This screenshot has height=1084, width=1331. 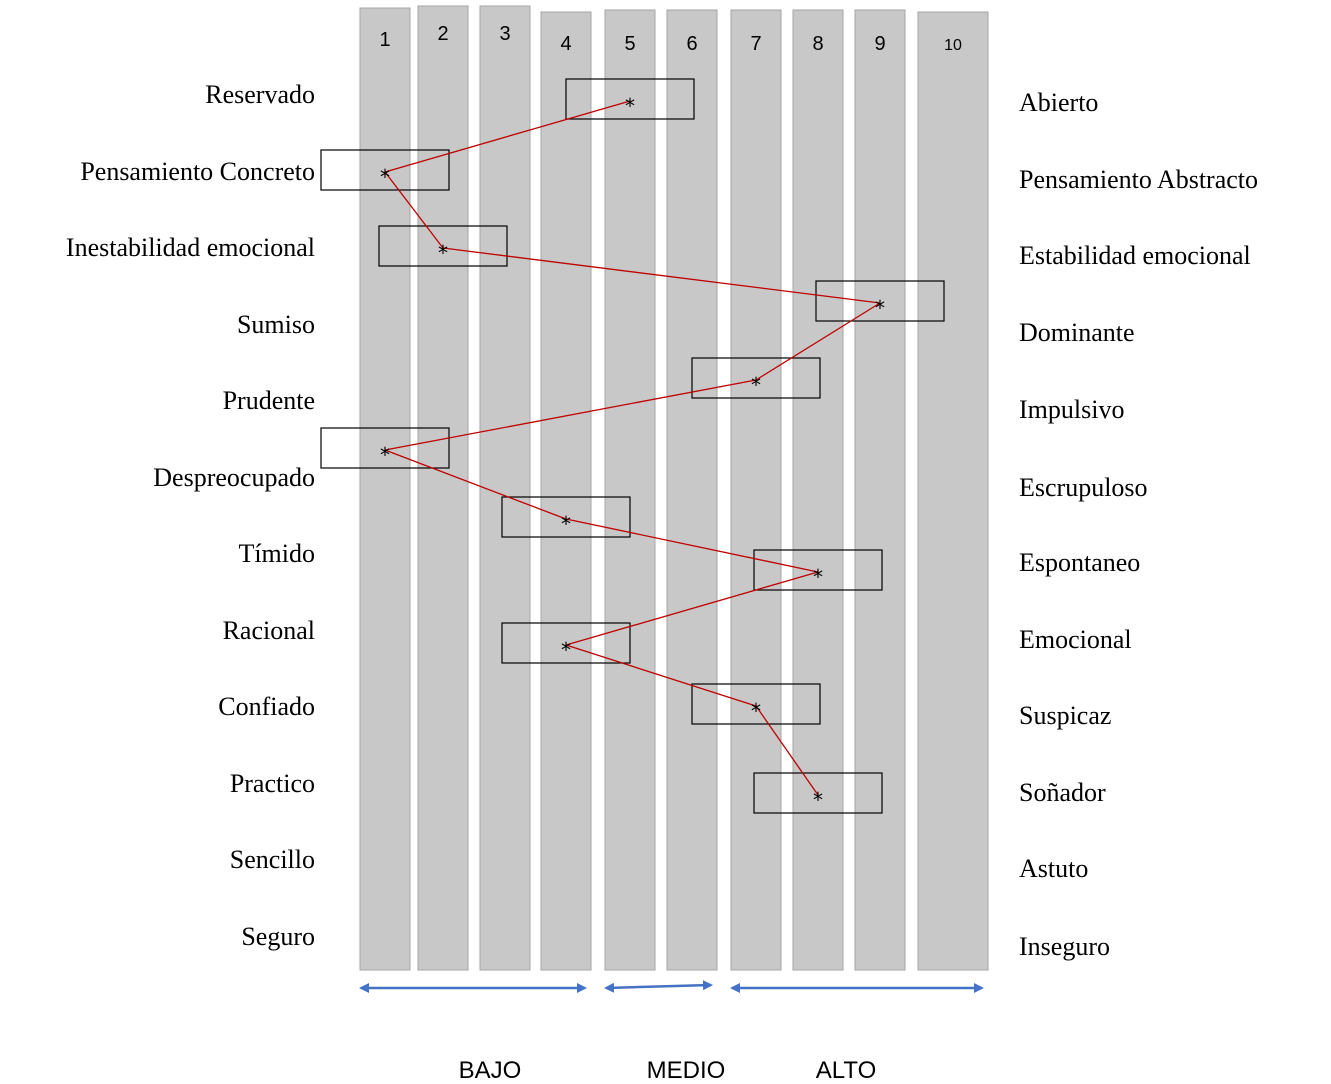 What do you see at coordinates (1075, 639) in the screenshot?
I see `trait-right-label: Emocional` at bounding box center [1075, 639].